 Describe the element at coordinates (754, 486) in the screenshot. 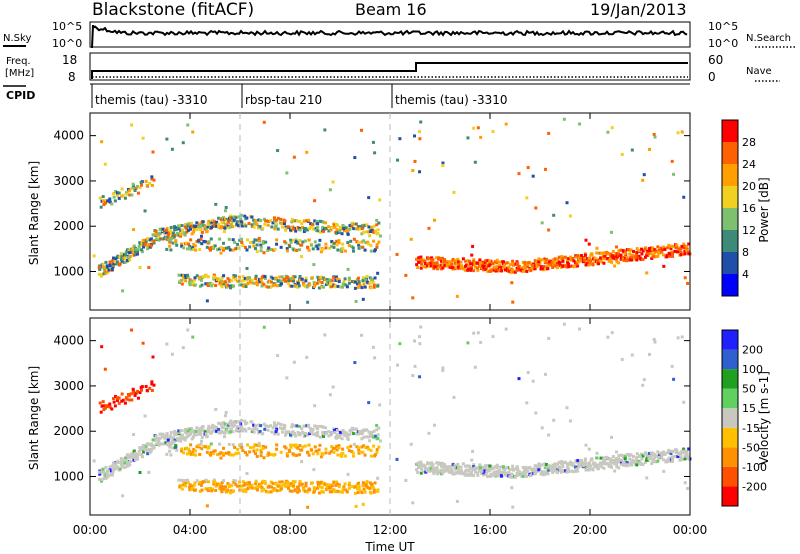

I see `colorbar-tick-label: -200` at that location.